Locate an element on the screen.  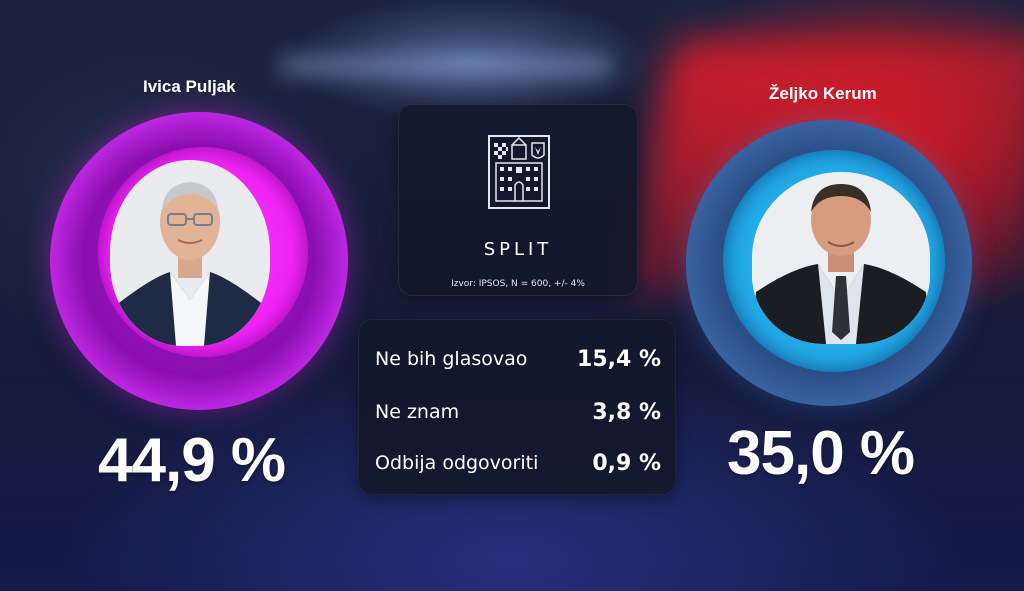
candidate-photo-right is located at coordinates (841, 258).